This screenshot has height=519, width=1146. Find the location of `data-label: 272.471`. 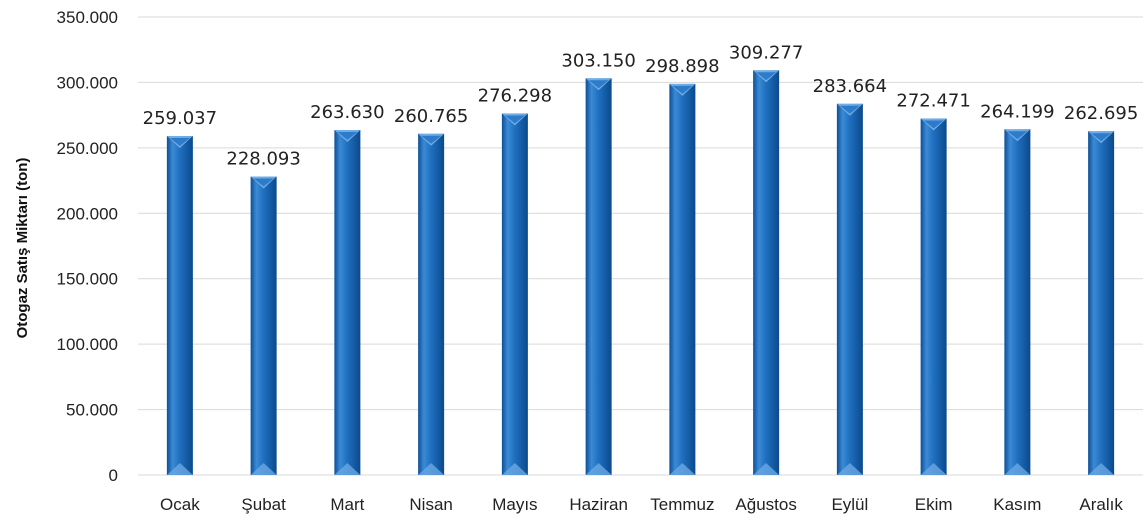

data-label: 272.471 is located at coordinates (933, 100).